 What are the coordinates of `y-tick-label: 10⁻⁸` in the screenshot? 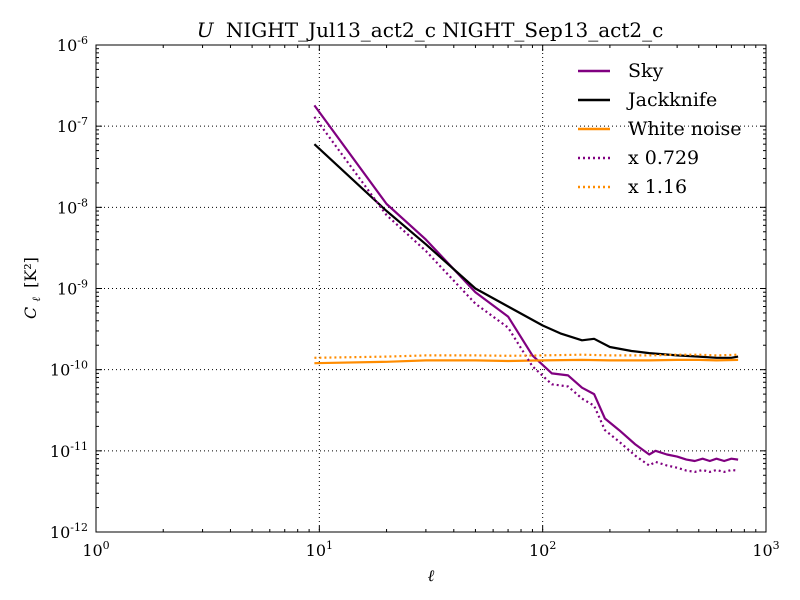 It's located at (72, 206).